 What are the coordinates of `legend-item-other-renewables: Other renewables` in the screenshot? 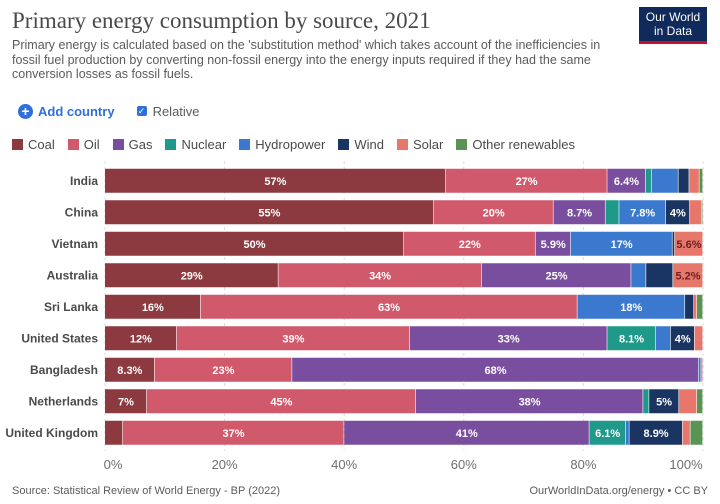 It's located at (515, 144).